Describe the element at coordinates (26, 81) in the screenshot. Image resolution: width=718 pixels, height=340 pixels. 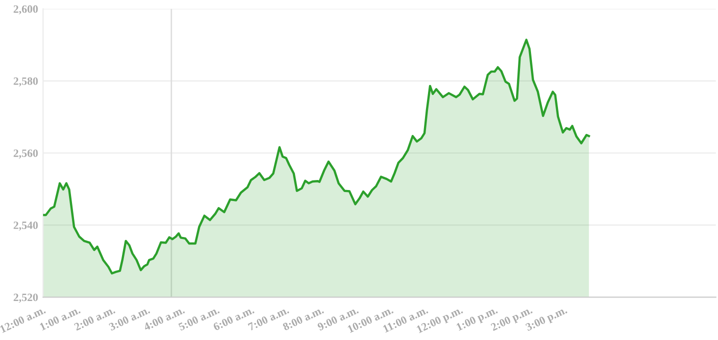
I see `y-tick-label: 2,580` at that location.